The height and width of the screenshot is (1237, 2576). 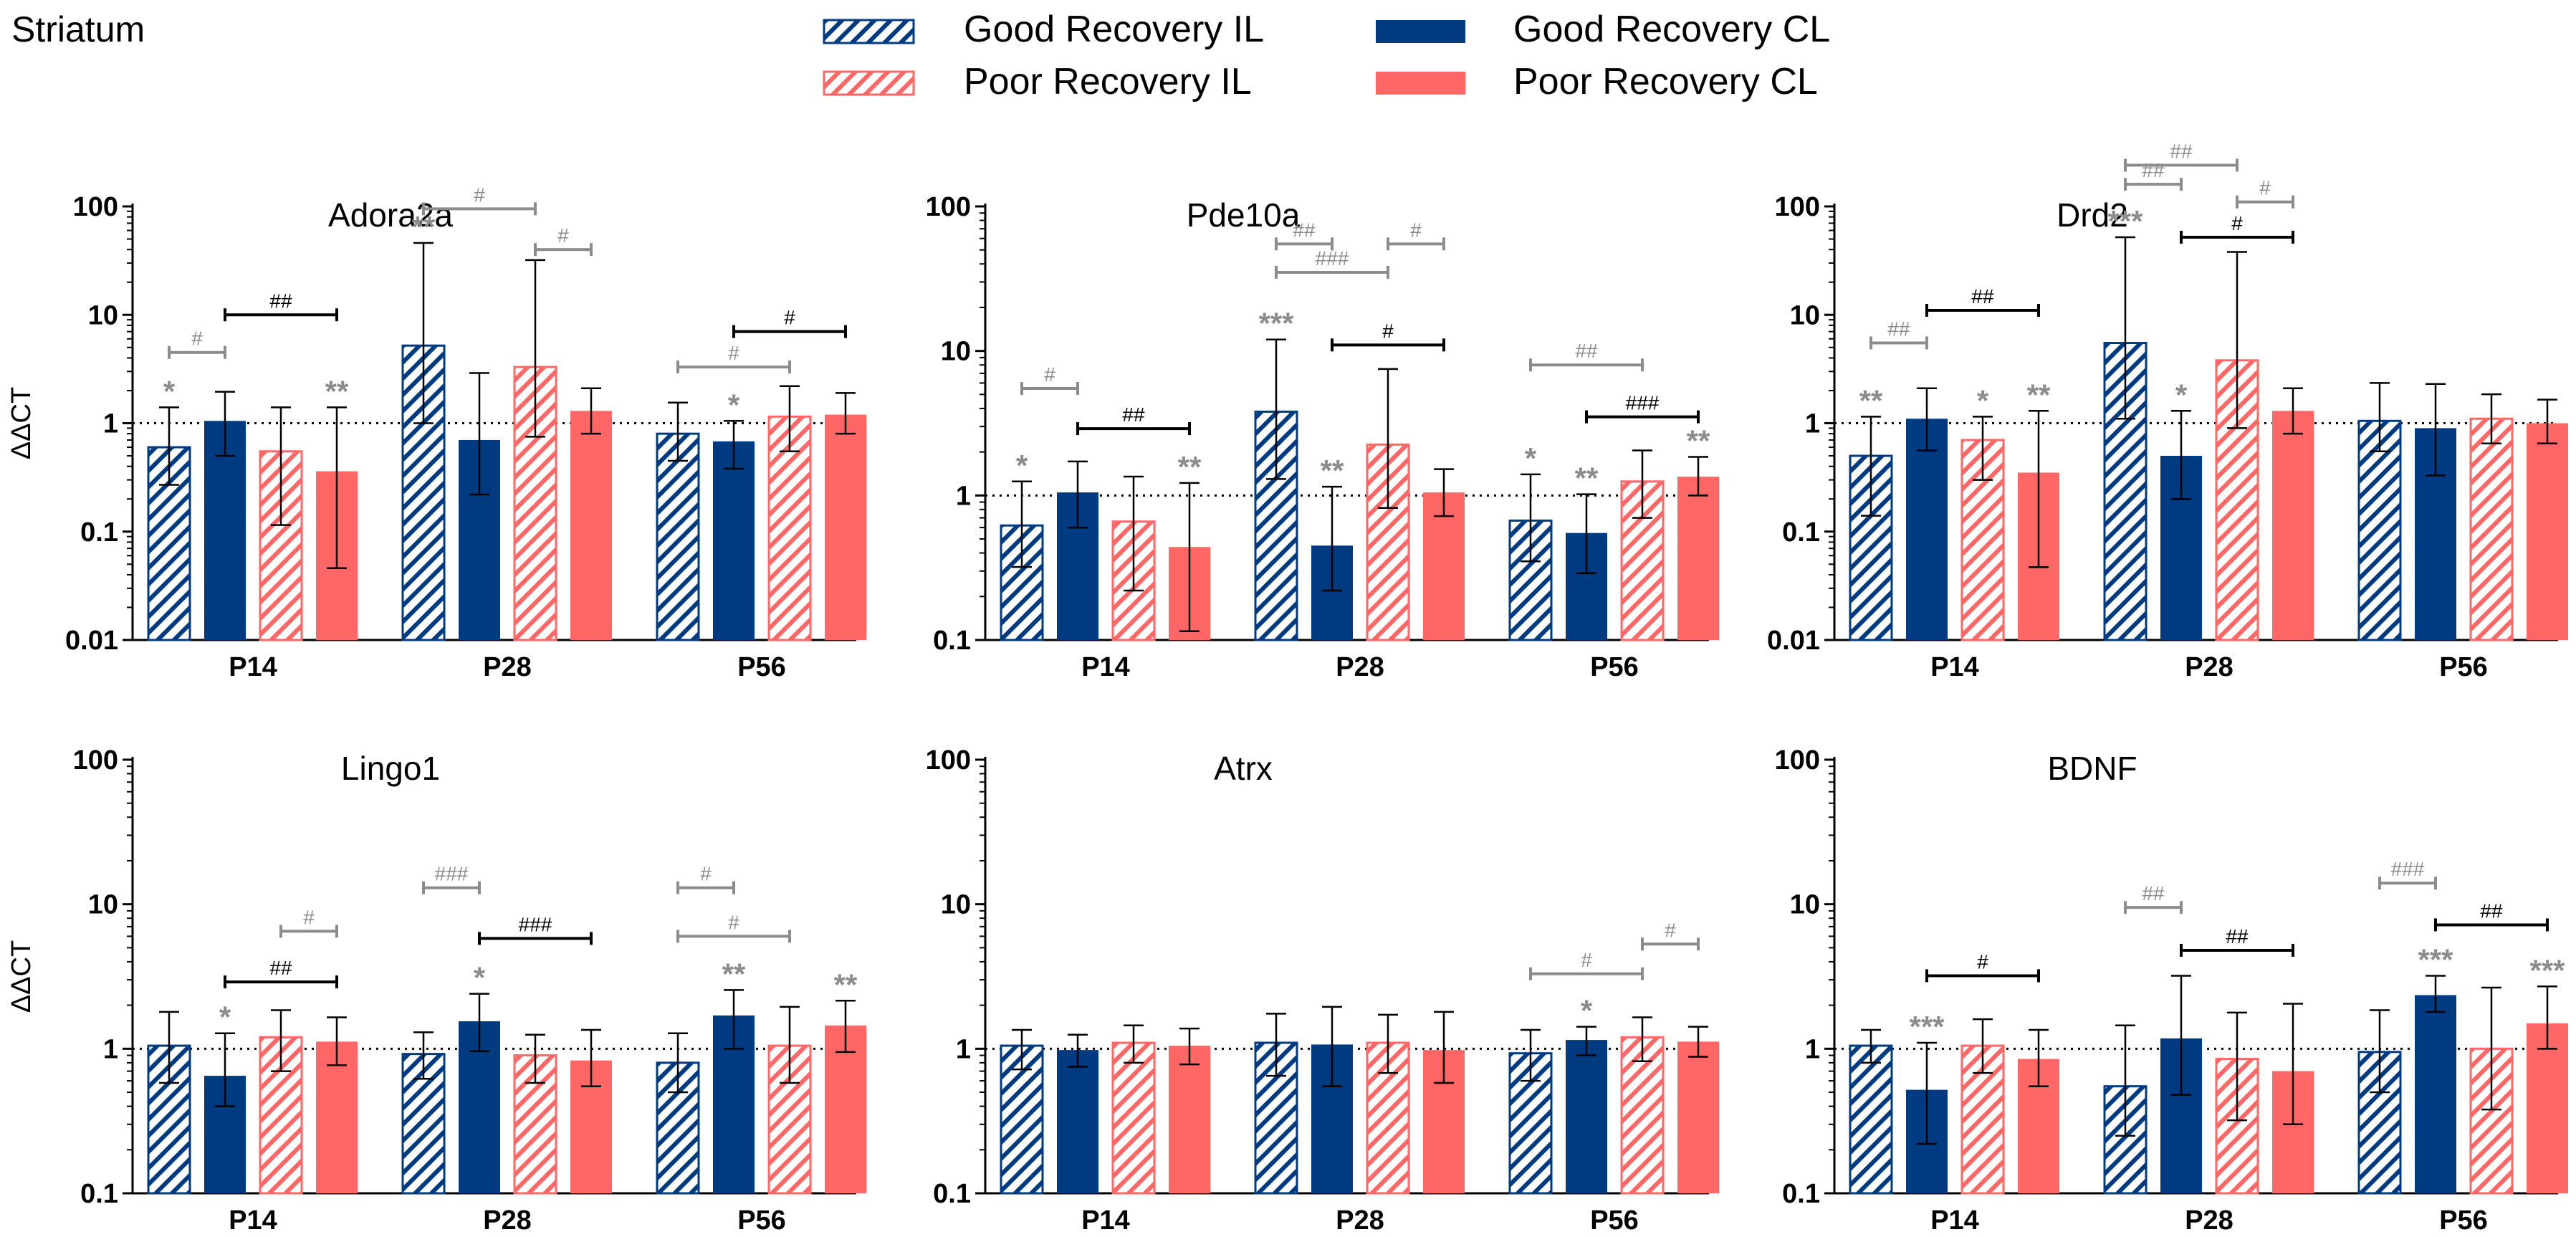 I want to click on legend-item-good-cl: Good Recovery CL, so click(x=1603, y=29).